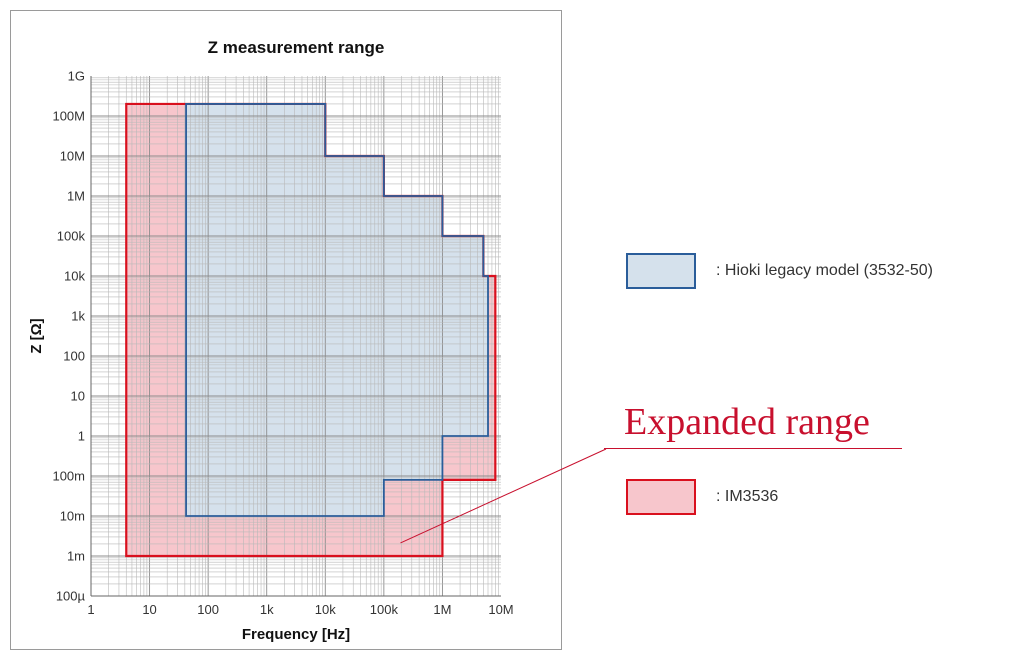 The image size is (1017, 652). I want to click on y-tick-label: 10m, so click(72, 516).